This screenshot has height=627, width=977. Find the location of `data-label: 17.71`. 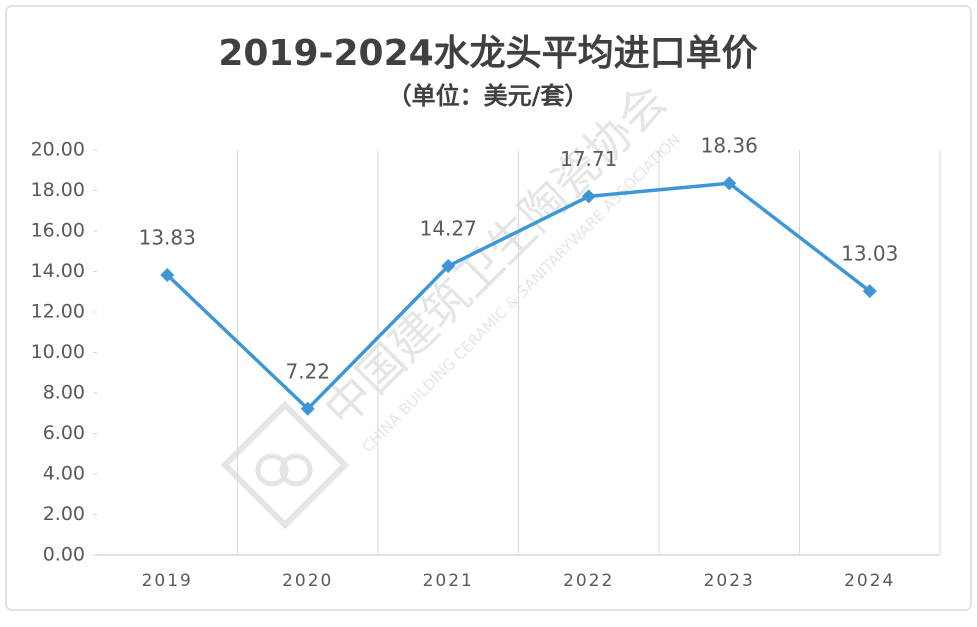

data-label: 17.71 is located at coordinates (588, 159).